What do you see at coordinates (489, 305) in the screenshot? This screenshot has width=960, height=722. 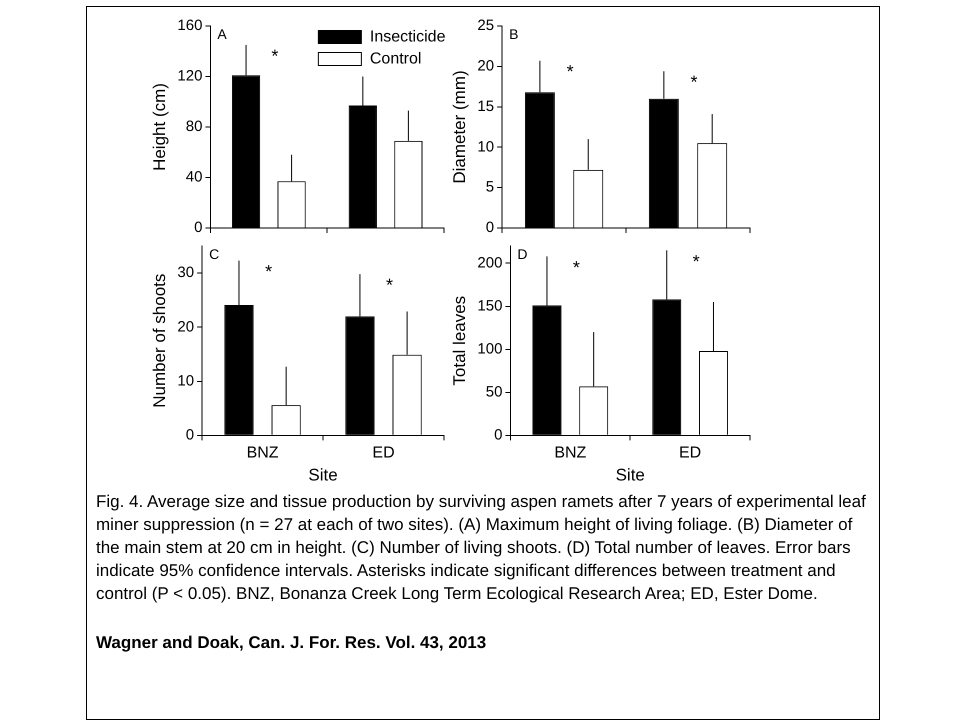 I see `y-tick-label: 150` at bounding box center [489, 305].